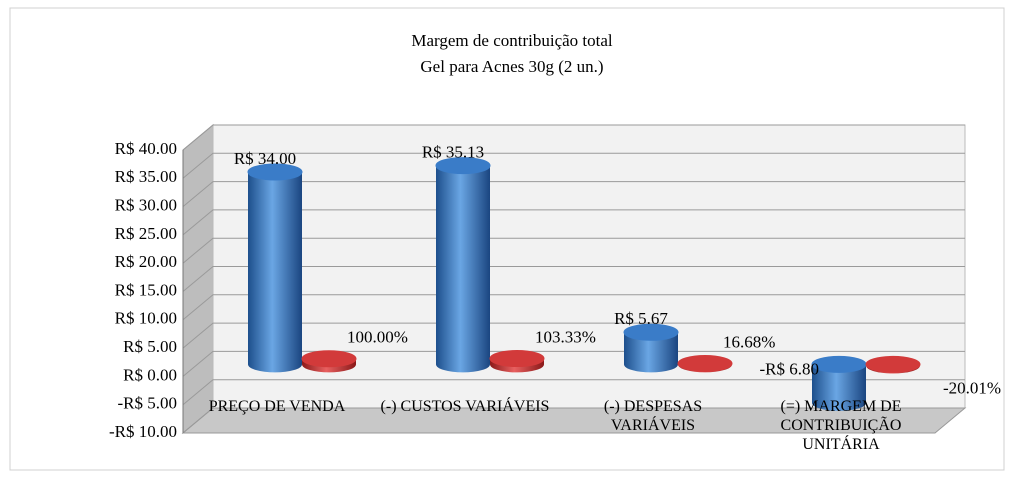  I want to click on y-tick-label: -R$ 10.00, so click(143, 431).